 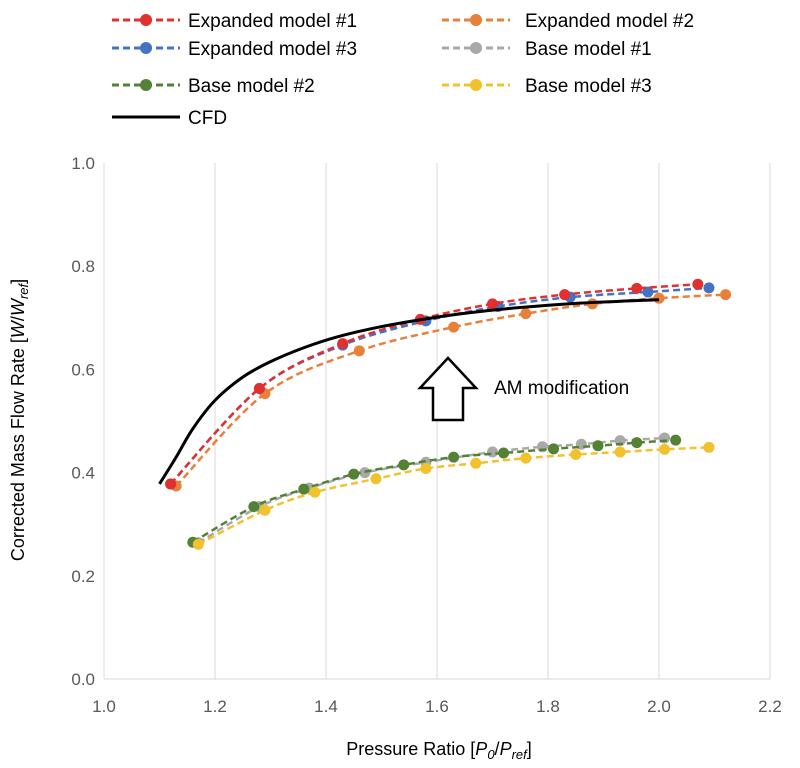 I want to click on y-tick-label: 0.8, so click(x=83, y=266).